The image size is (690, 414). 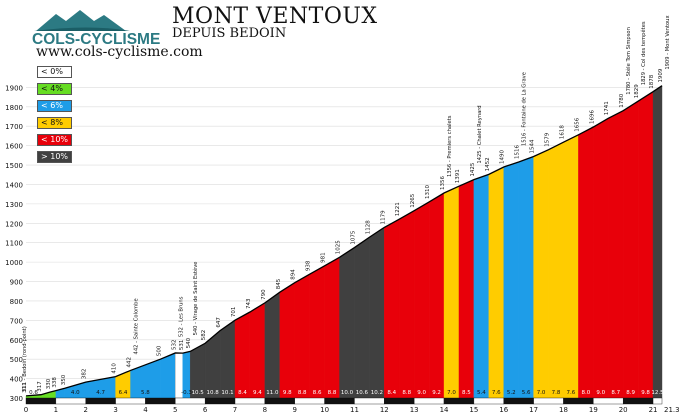 I want to click on x-tick-label: 16, so click(x=503, y=410).